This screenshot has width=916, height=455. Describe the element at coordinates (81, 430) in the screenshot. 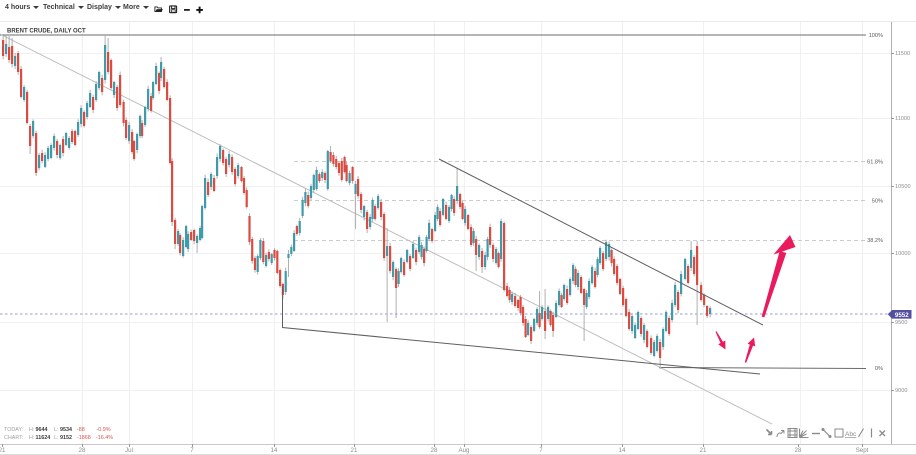

I see `svg-text: -88` at that location.